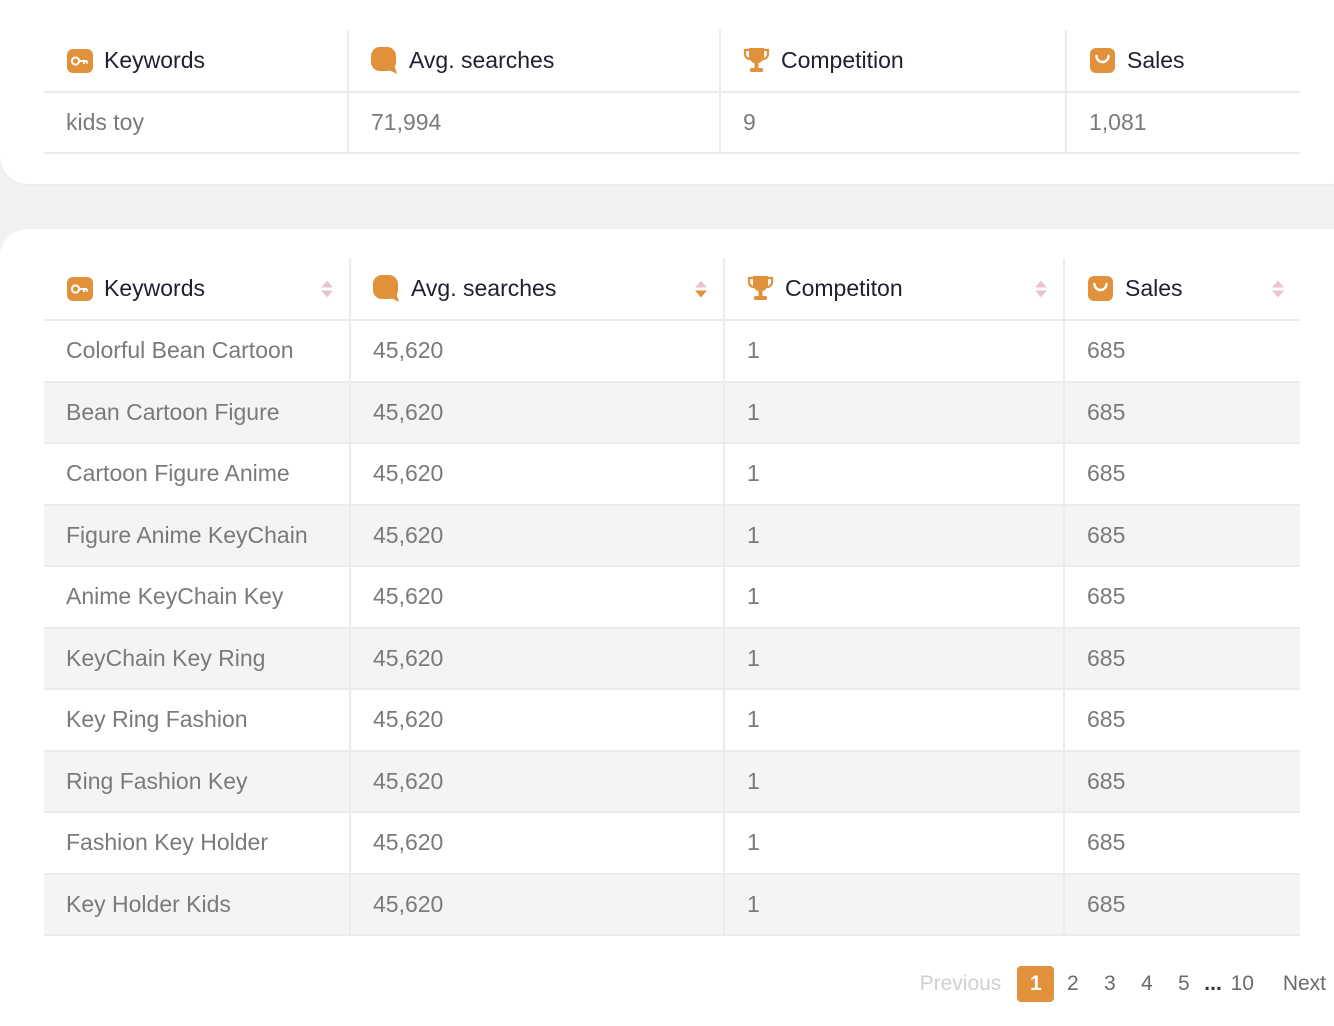  What do you see at coordinates (1183, 983) in the screenshot?
I see `page-5-button: 5` at bounding box center [1183, 983].